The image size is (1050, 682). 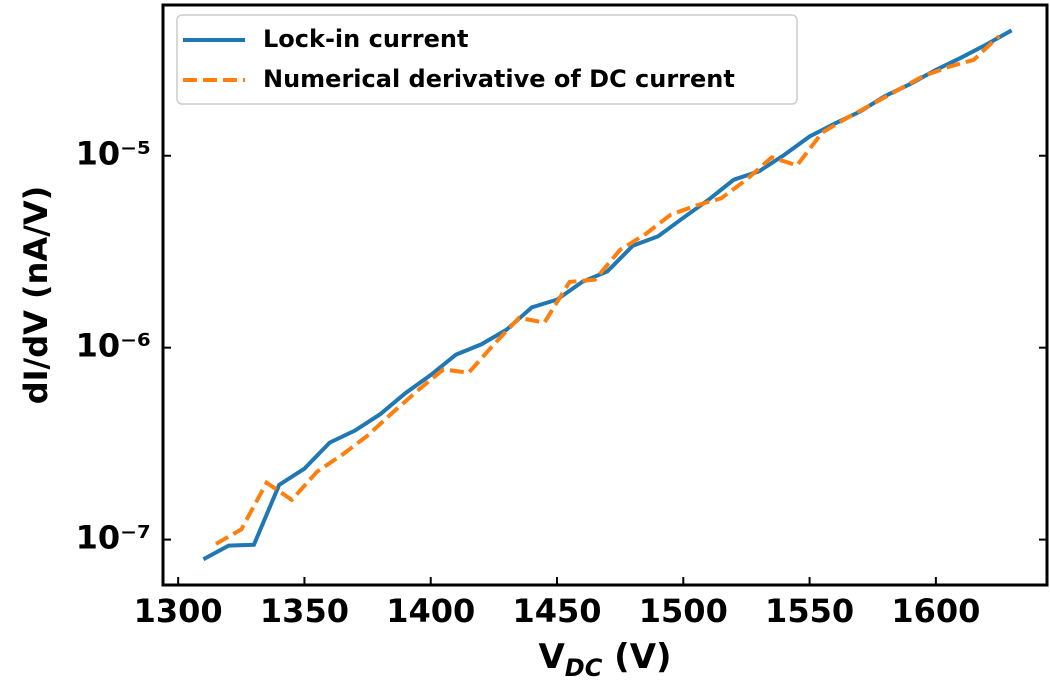 What do you see at coordinates (304, 611) in the screenshot?
I see `x-tick-label: 1350` at bounding box center [304, 611].